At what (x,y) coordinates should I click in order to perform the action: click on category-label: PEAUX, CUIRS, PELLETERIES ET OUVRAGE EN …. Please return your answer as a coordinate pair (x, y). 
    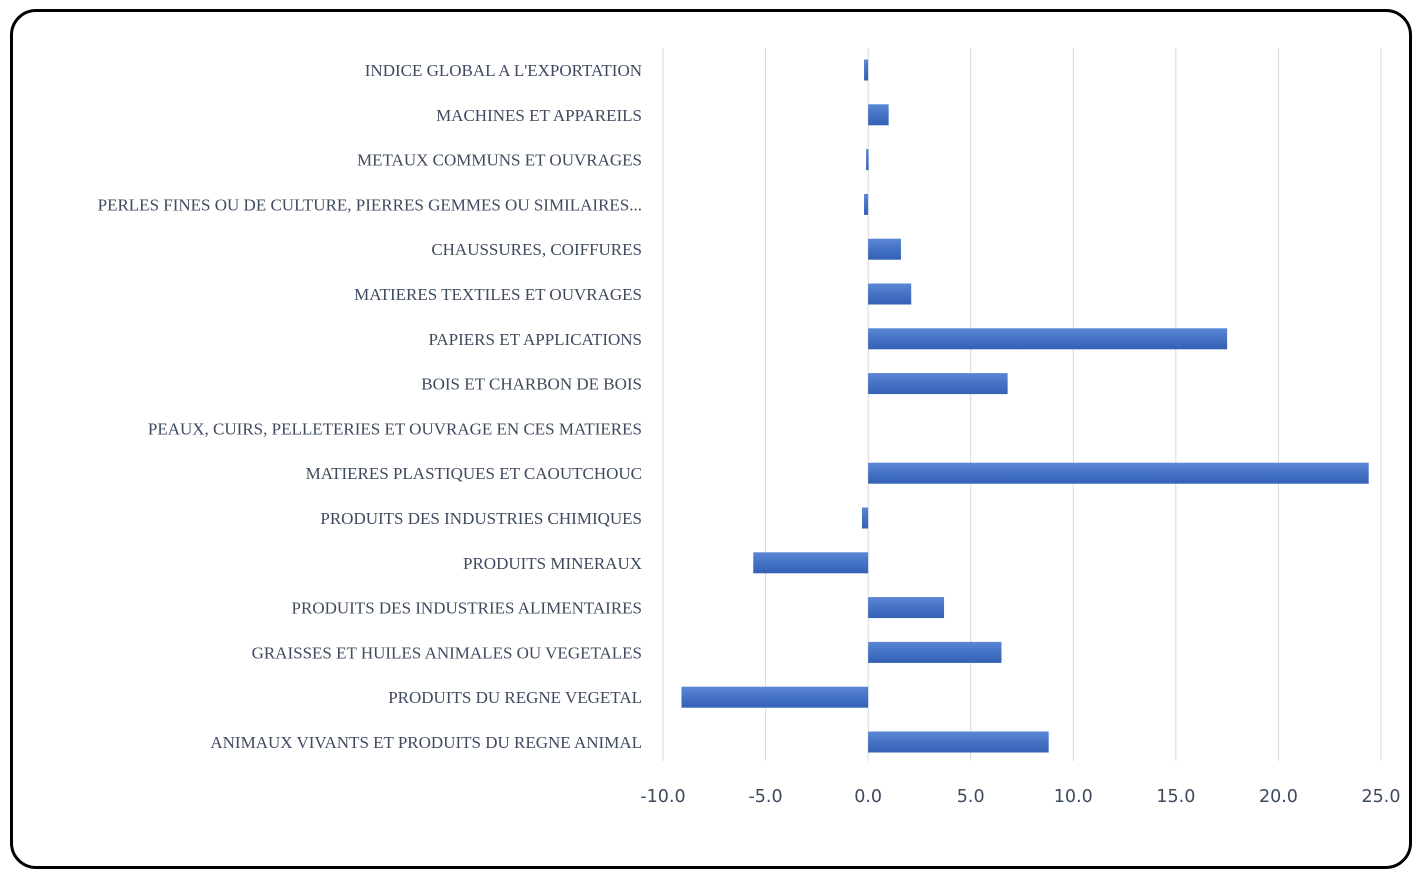
    Looking at the image, I should click on (395, 428).